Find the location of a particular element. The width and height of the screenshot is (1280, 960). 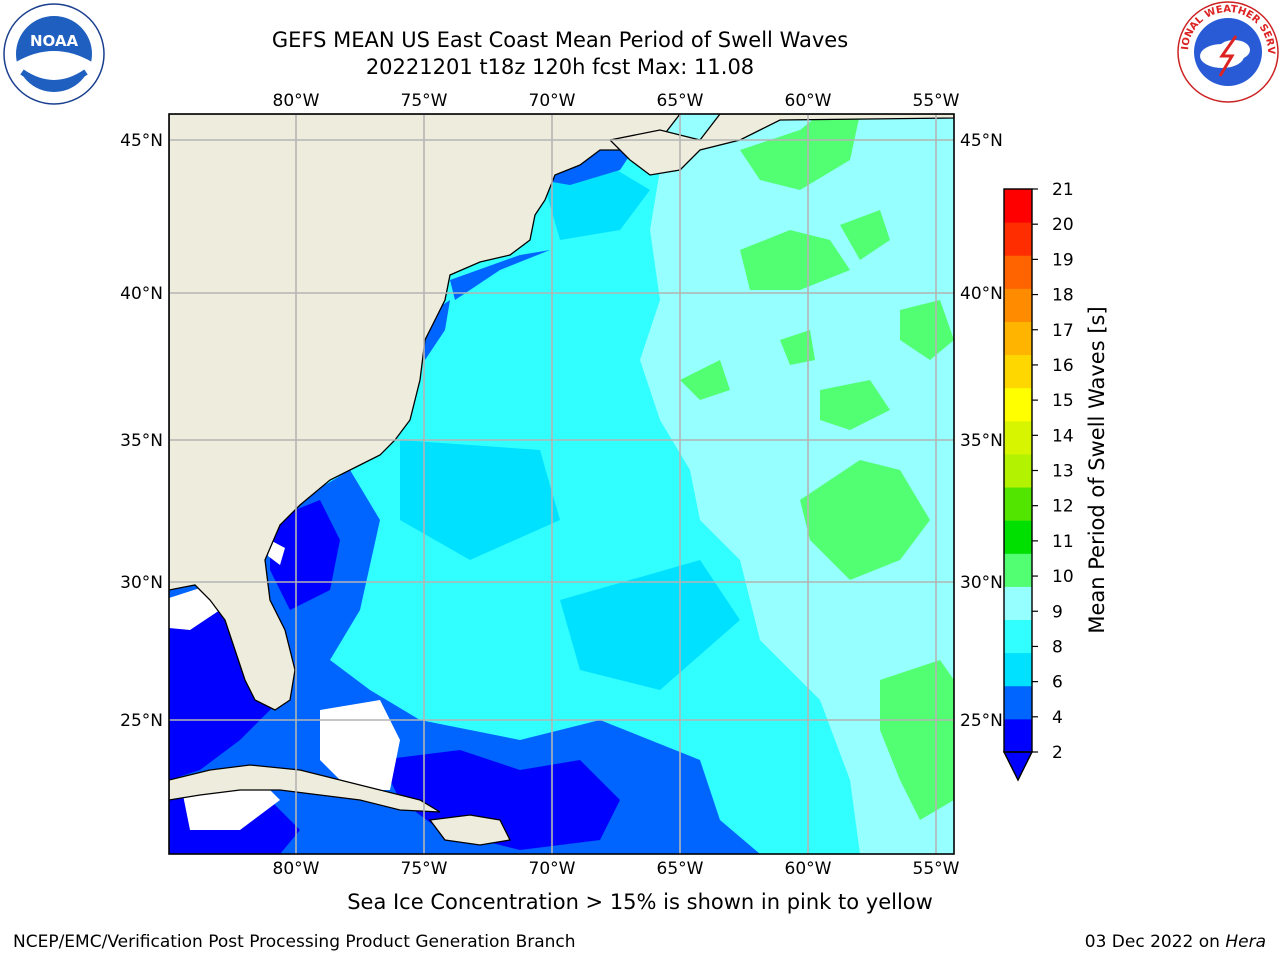

colorbar-label: Mean Period of Swell Waves [s] is located at coordinates (1097, 470).